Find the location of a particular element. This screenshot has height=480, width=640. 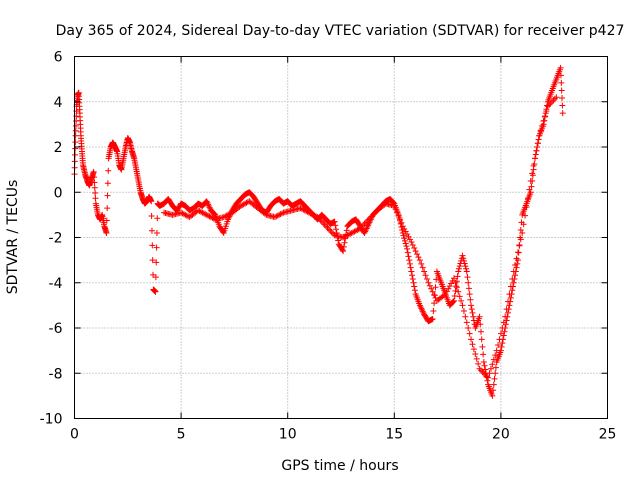

y-tick-label: -4 is located at coordinates (56, 284).